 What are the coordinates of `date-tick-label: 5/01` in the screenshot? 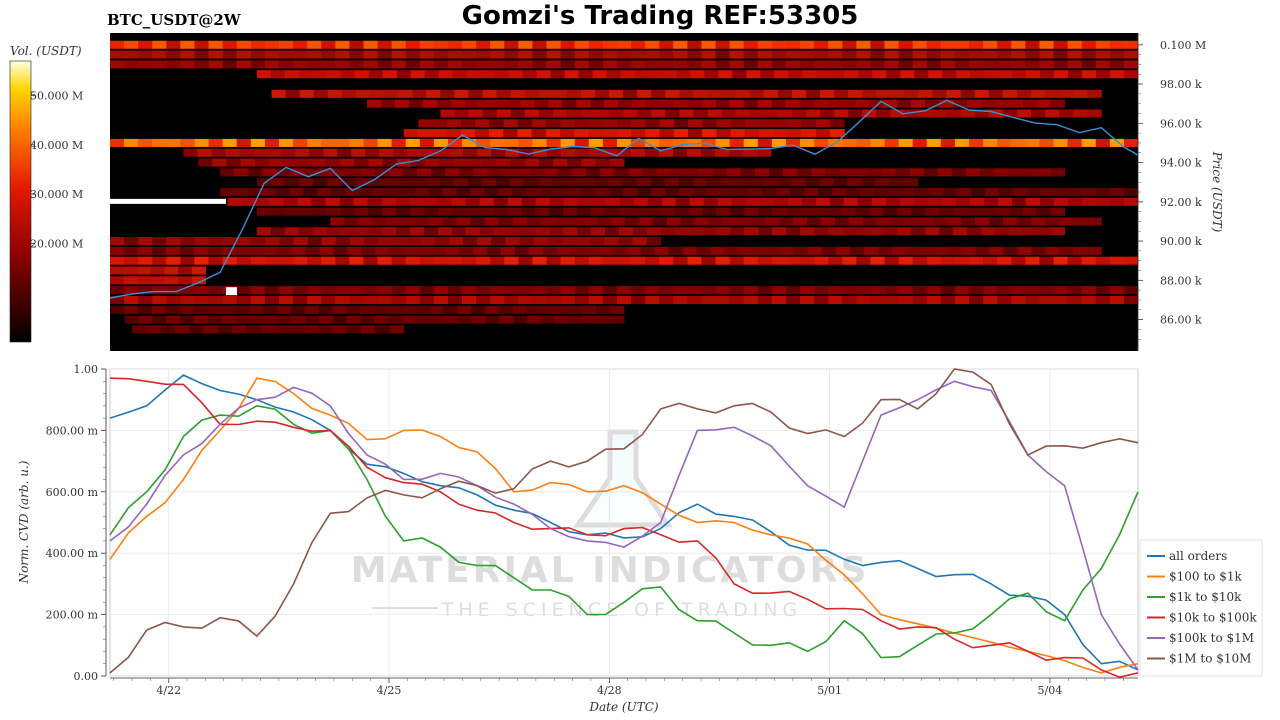 It's located at (829, 690).